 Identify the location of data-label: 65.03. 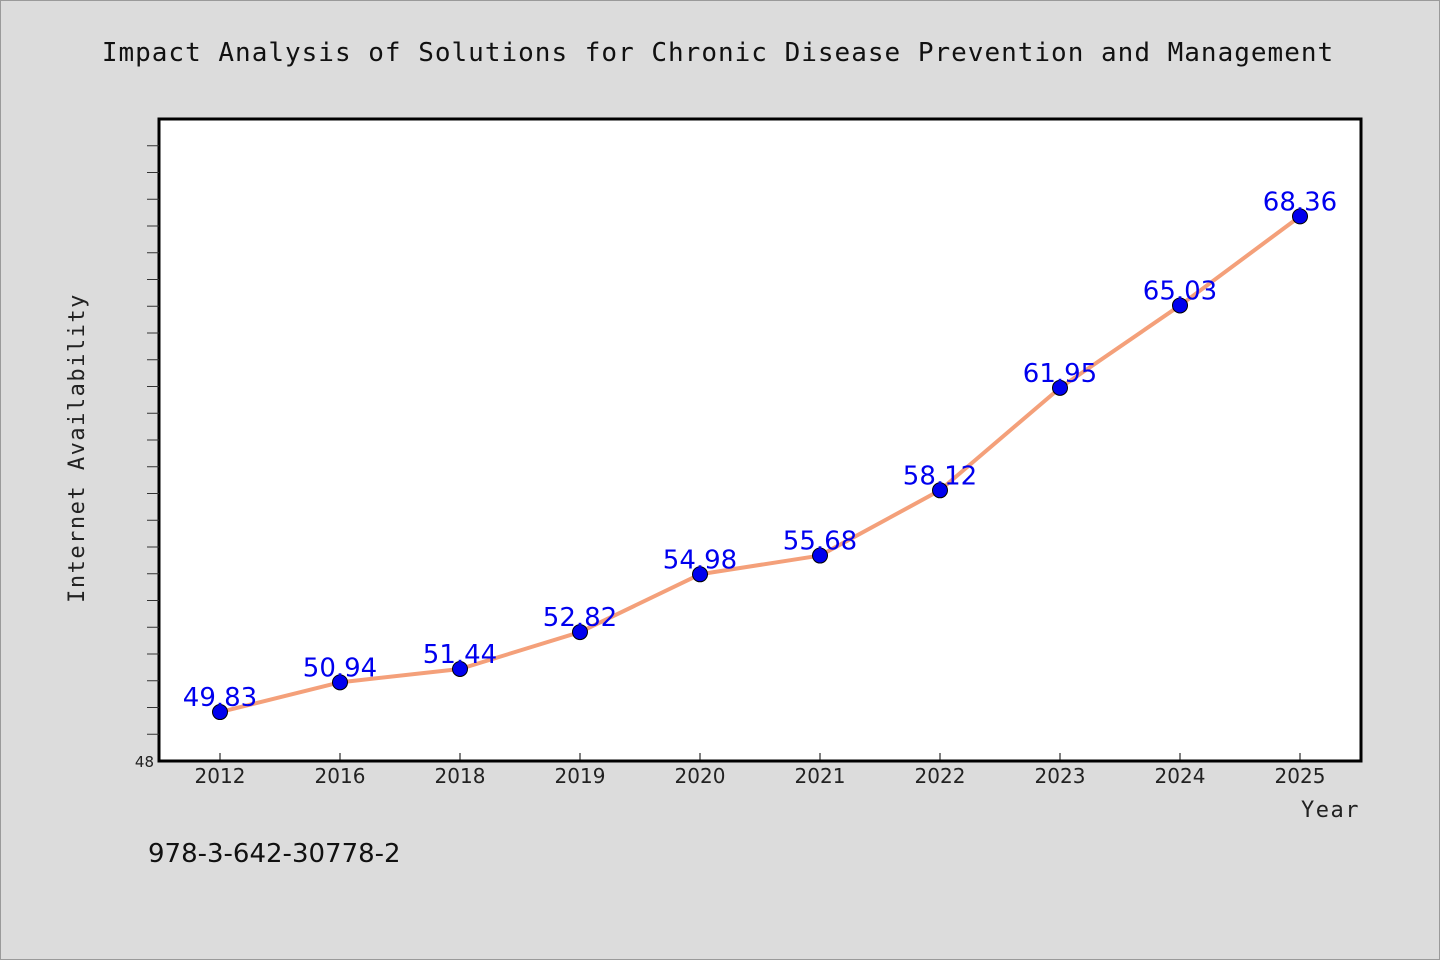
(1180, 291).